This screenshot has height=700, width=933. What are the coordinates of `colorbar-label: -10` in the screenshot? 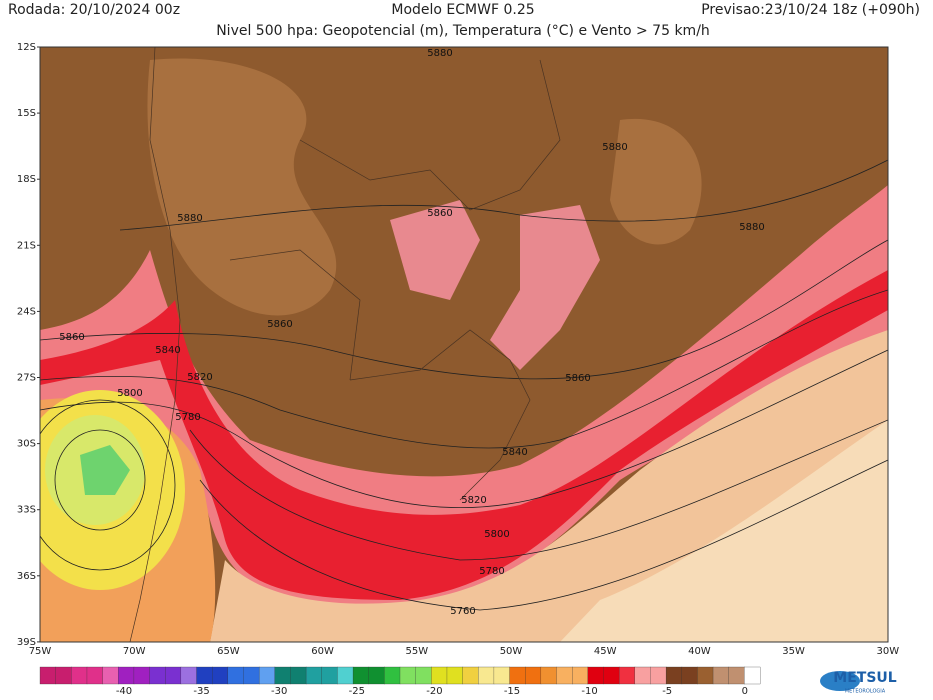 It's located at (589, 691).